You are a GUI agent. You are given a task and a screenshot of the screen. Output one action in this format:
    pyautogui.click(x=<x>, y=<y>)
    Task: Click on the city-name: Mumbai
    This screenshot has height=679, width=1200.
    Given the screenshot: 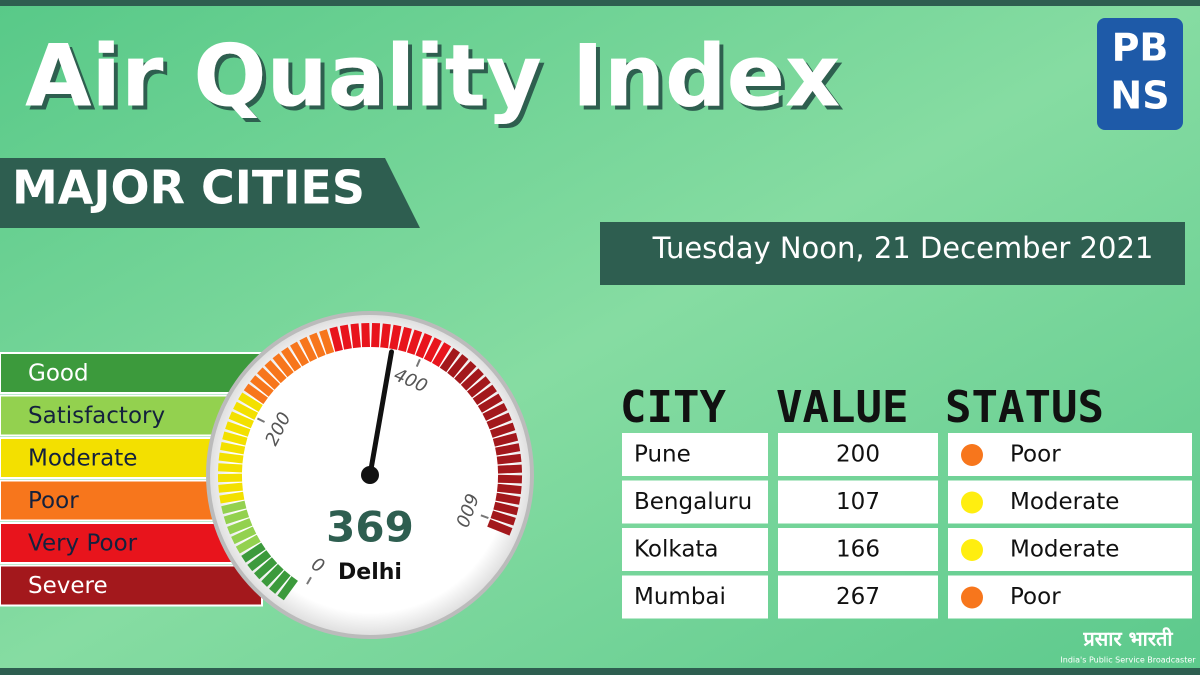 What is the action you would take?
    pyautogui.click(x=680, y=597)
    